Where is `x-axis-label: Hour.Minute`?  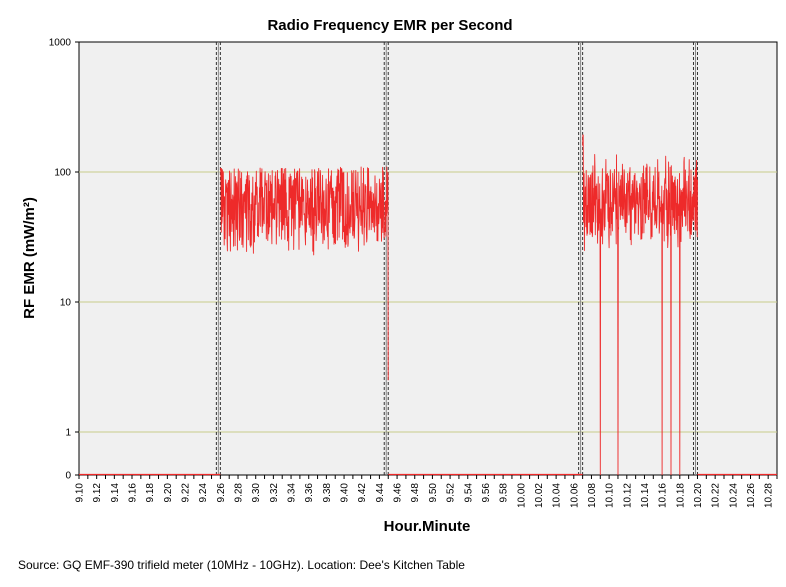 x-axis-label: Hour.Minute is located at coordinates (427, 526).